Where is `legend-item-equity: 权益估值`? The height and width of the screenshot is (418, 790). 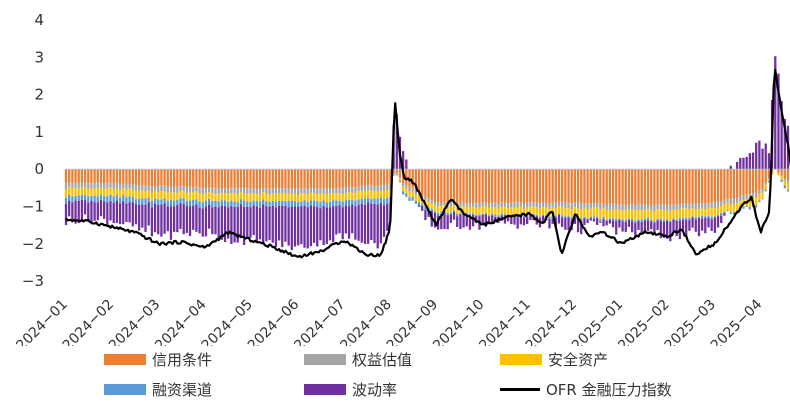
legend-item-equity: 权益估值 is located at coordinates (358, 359).